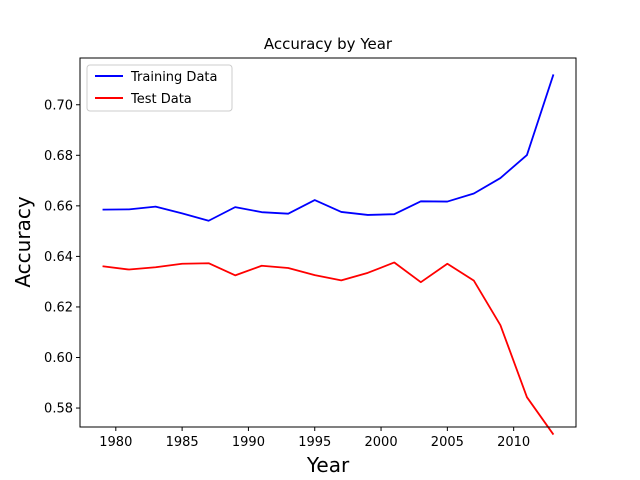  I want to click on y-tick-label: 0.70, so click(58, 105).